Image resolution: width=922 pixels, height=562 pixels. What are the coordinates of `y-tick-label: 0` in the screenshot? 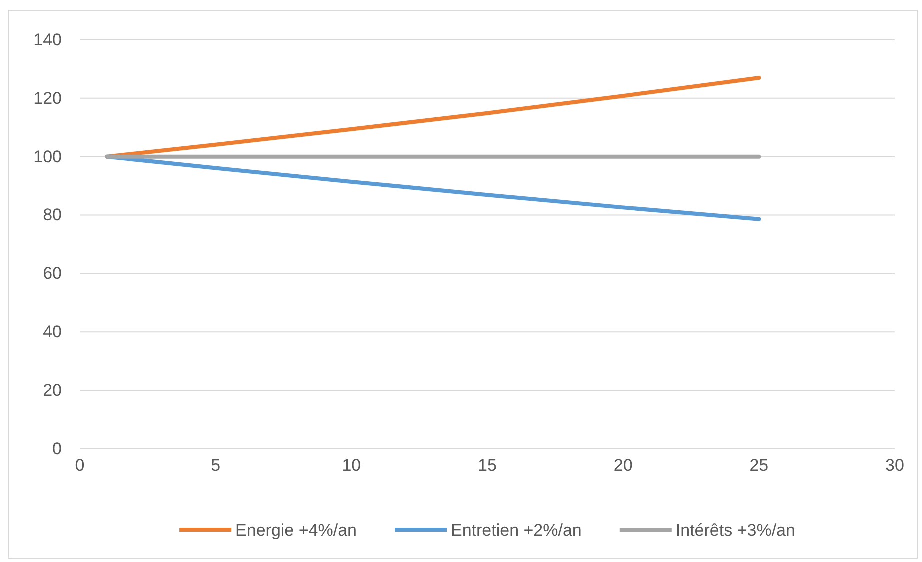 It's located at (57, 448).